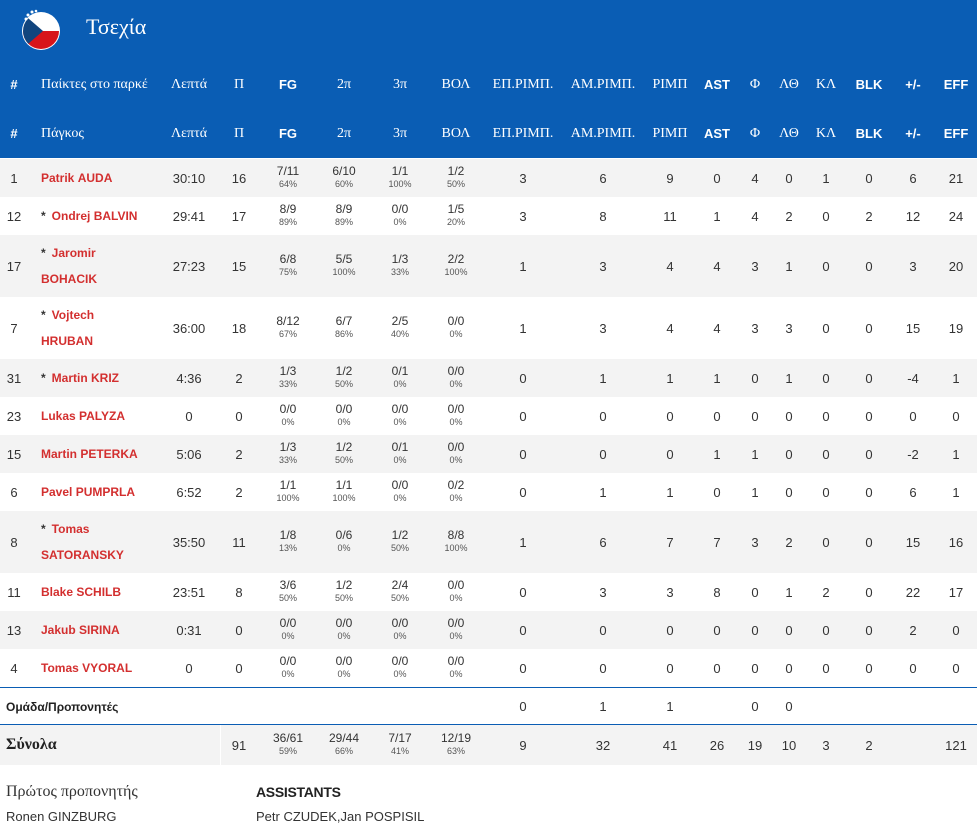  Describe the element at coordinates (603, 668) in the screenshot. I see `stat-dreb: 0` at that location.